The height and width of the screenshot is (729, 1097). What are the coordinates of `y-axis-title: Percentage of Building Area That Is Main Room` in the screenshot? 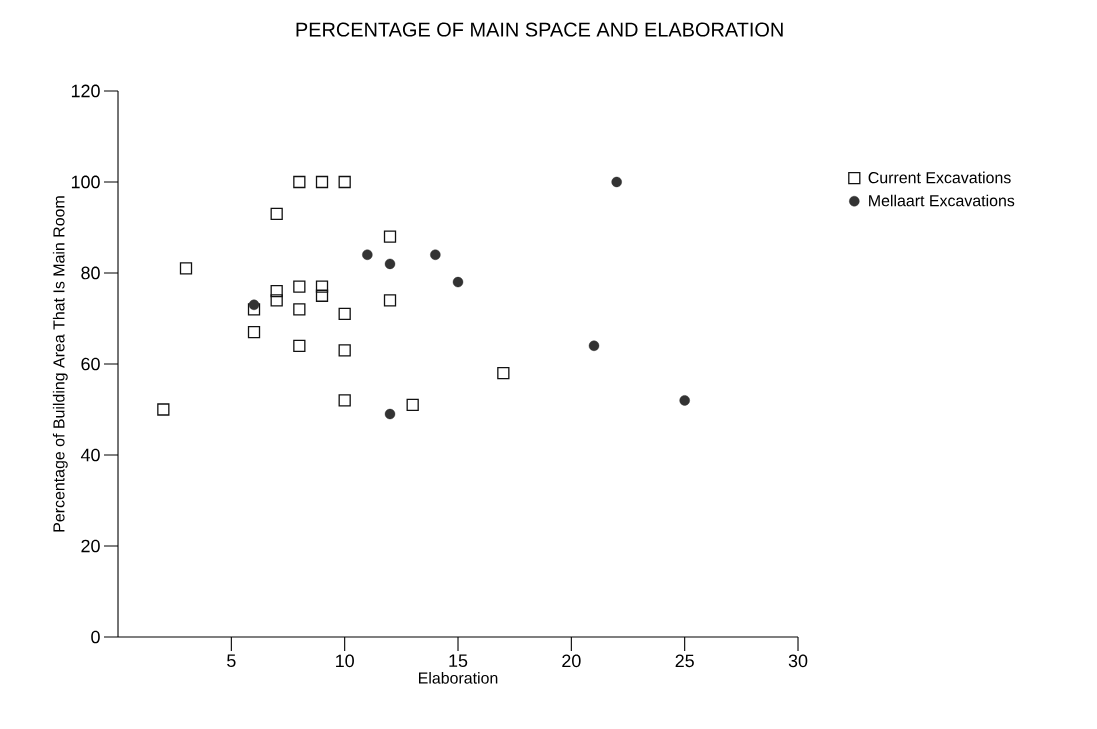 It's located at (60, 364).